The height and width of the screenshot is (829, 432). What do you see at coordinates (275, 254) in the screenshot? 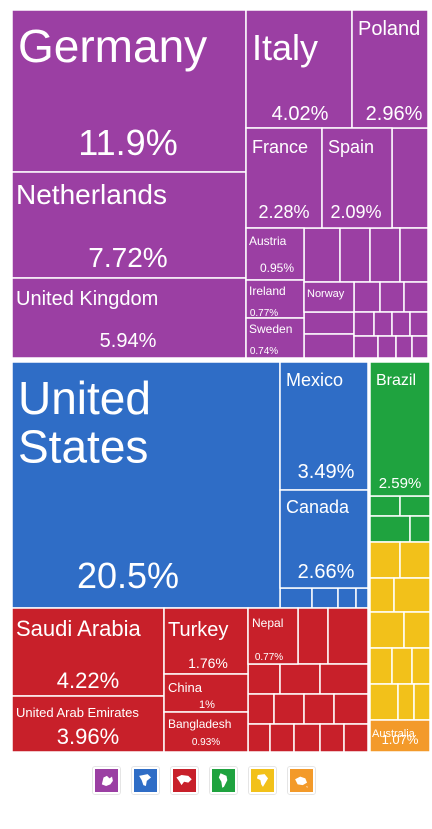
I see `tile-austria` at bounding box center [275, 254].